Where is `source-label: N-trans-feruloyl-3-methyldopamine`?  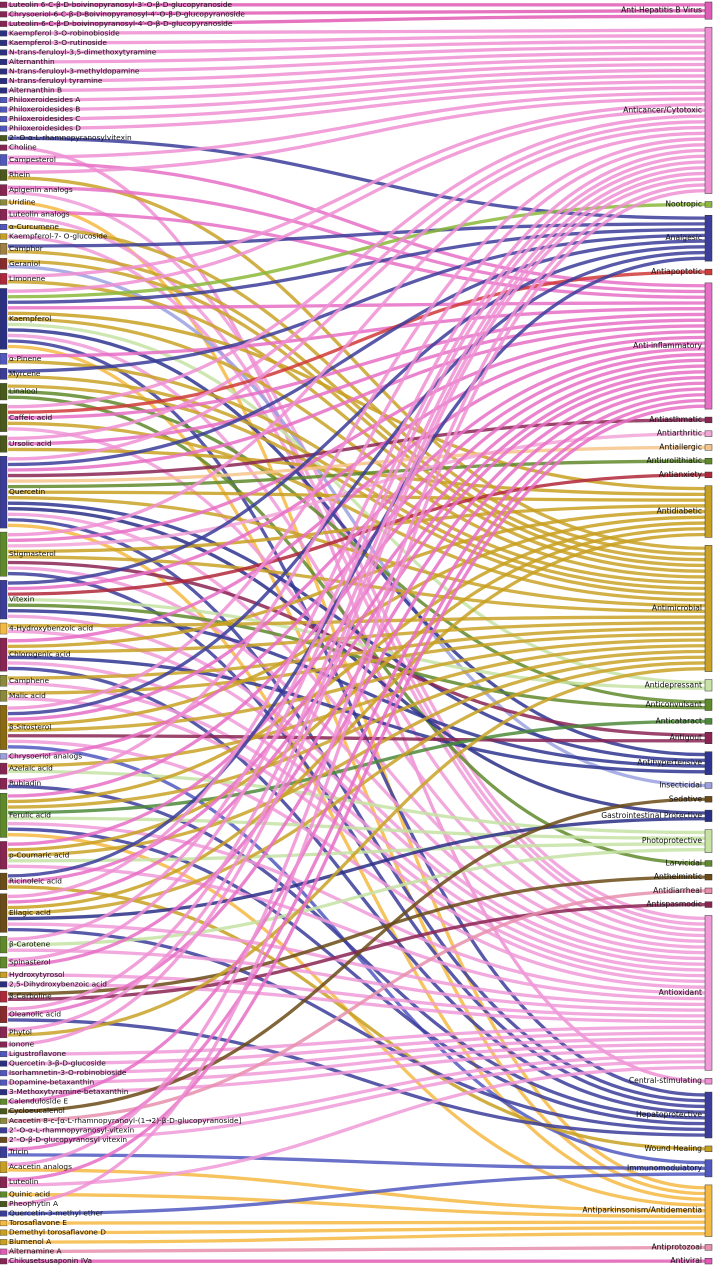 source-label: N-trans-feruloyl-3-methyldopamine is located at coordinates (74, 70).